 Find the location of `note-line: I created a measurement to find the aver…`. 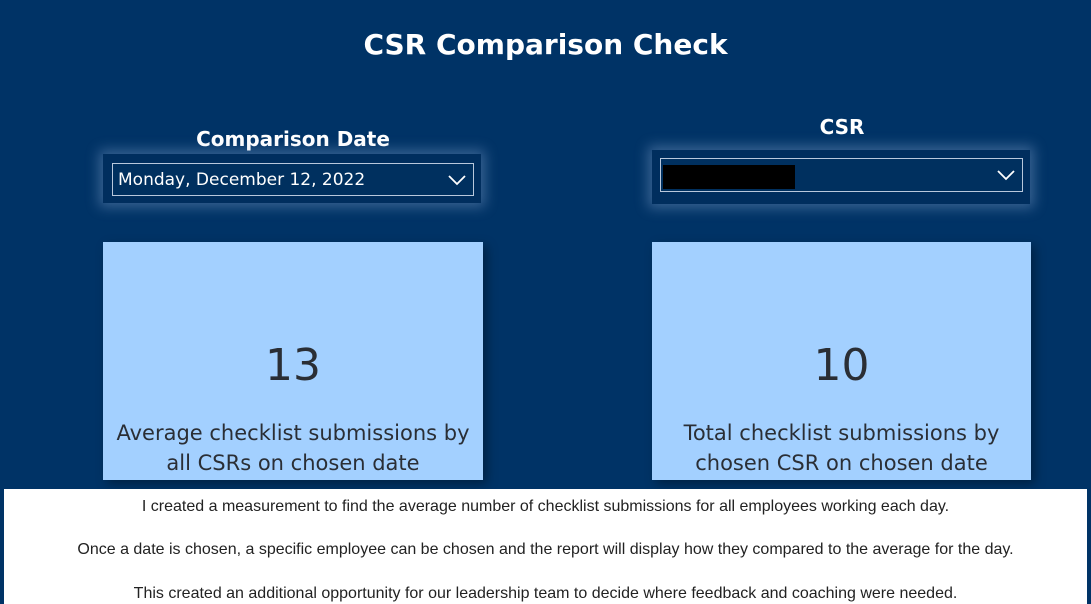

note-line: I created a measurement to find the aver… is located at coordinates (545, 506).